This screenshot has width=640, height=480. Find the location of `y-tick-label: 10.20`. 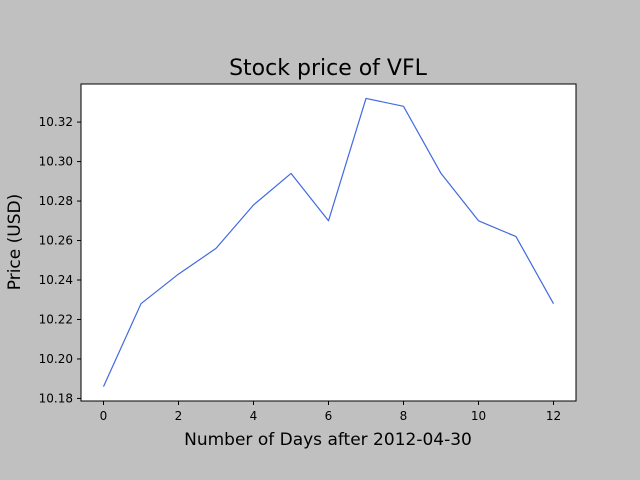

y-tick-label: 10.20 is located at coordinates (56, 359).